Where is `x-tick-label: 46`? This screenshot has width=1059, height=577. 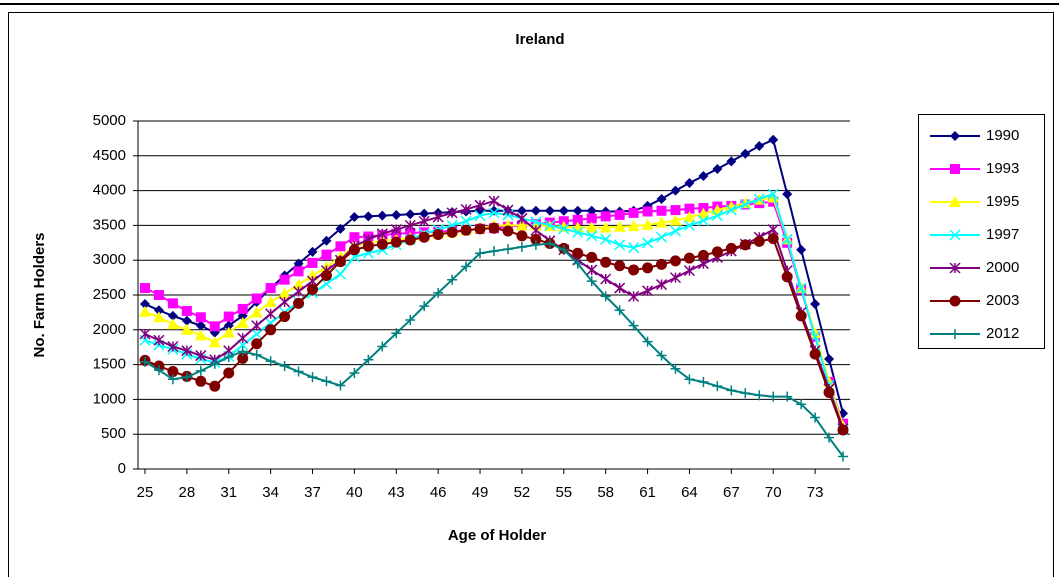 x-tick-label: 46 is located at coordinates (438, 492).